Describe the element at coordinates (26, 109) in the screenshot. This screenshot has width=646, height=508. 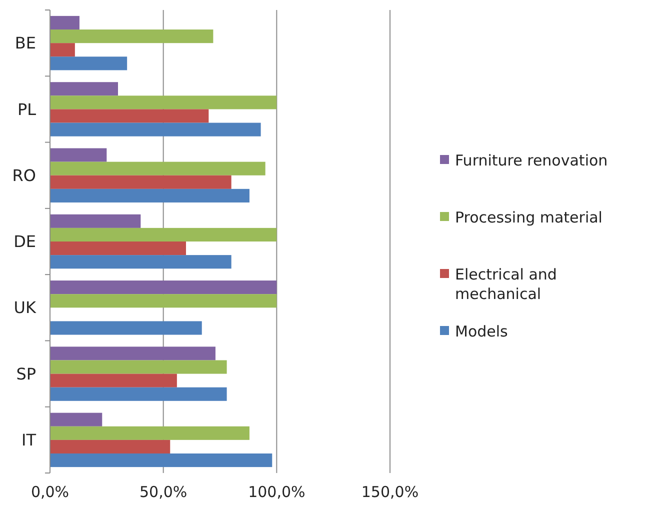
I see `y-tick-label: PL` at that location.